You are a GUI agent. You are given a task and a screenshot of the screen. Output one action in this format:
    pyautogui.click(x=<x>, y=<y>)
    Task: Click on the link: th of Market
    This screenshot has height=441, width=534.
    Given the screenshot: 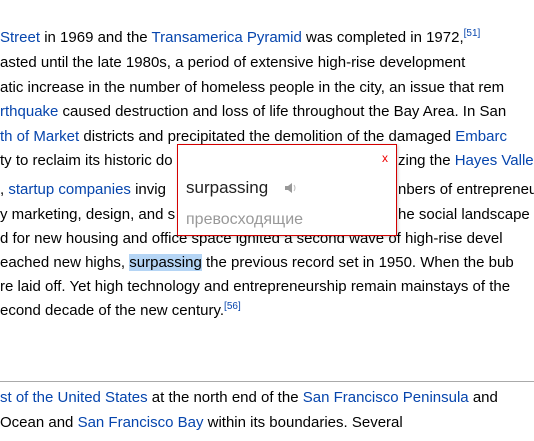 What is the action you would take?
    pyautogui.click(x=40, y=136)
    